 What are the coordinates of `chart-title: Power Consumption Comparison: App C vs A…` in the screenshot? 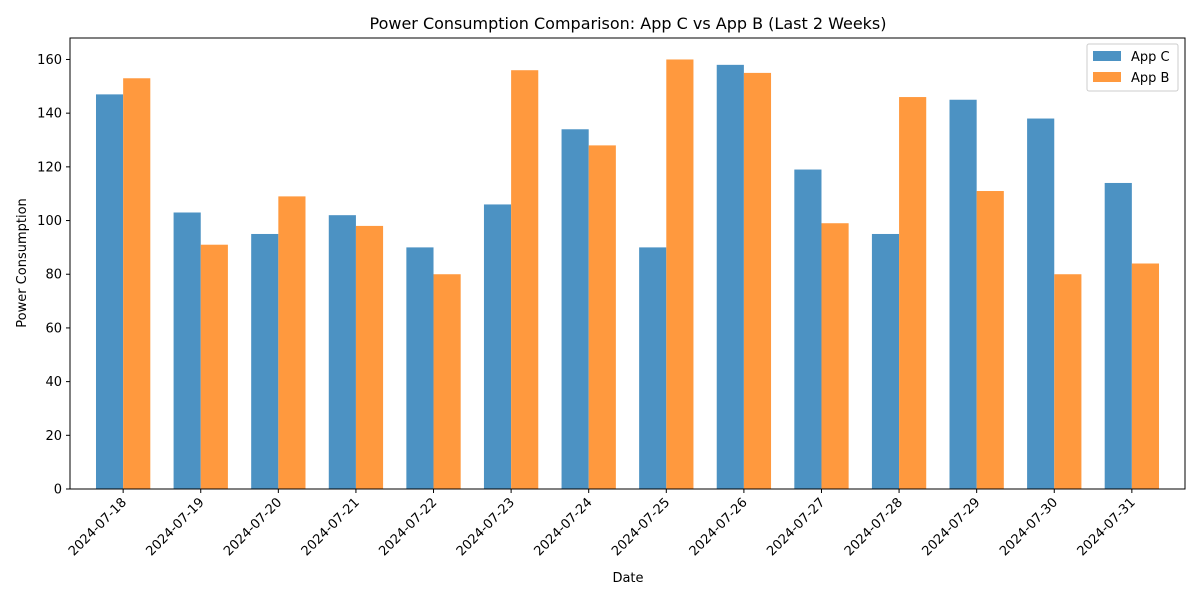 It's located at (627, 23).